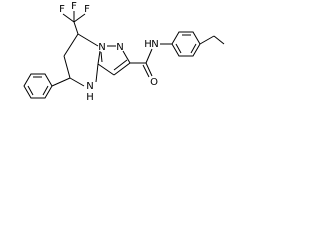  I want to click on atom-label: O, so click(154, 82).